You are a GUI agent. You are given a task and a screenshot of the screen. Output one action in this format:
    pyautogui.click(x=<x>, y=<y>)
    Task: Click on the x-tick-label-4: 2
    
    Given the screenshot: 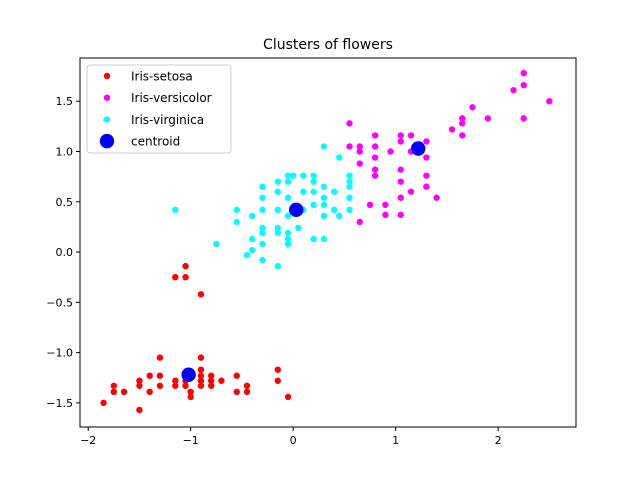 What is the action you would take?
    pyautogui.click(x=498, y=440)
    